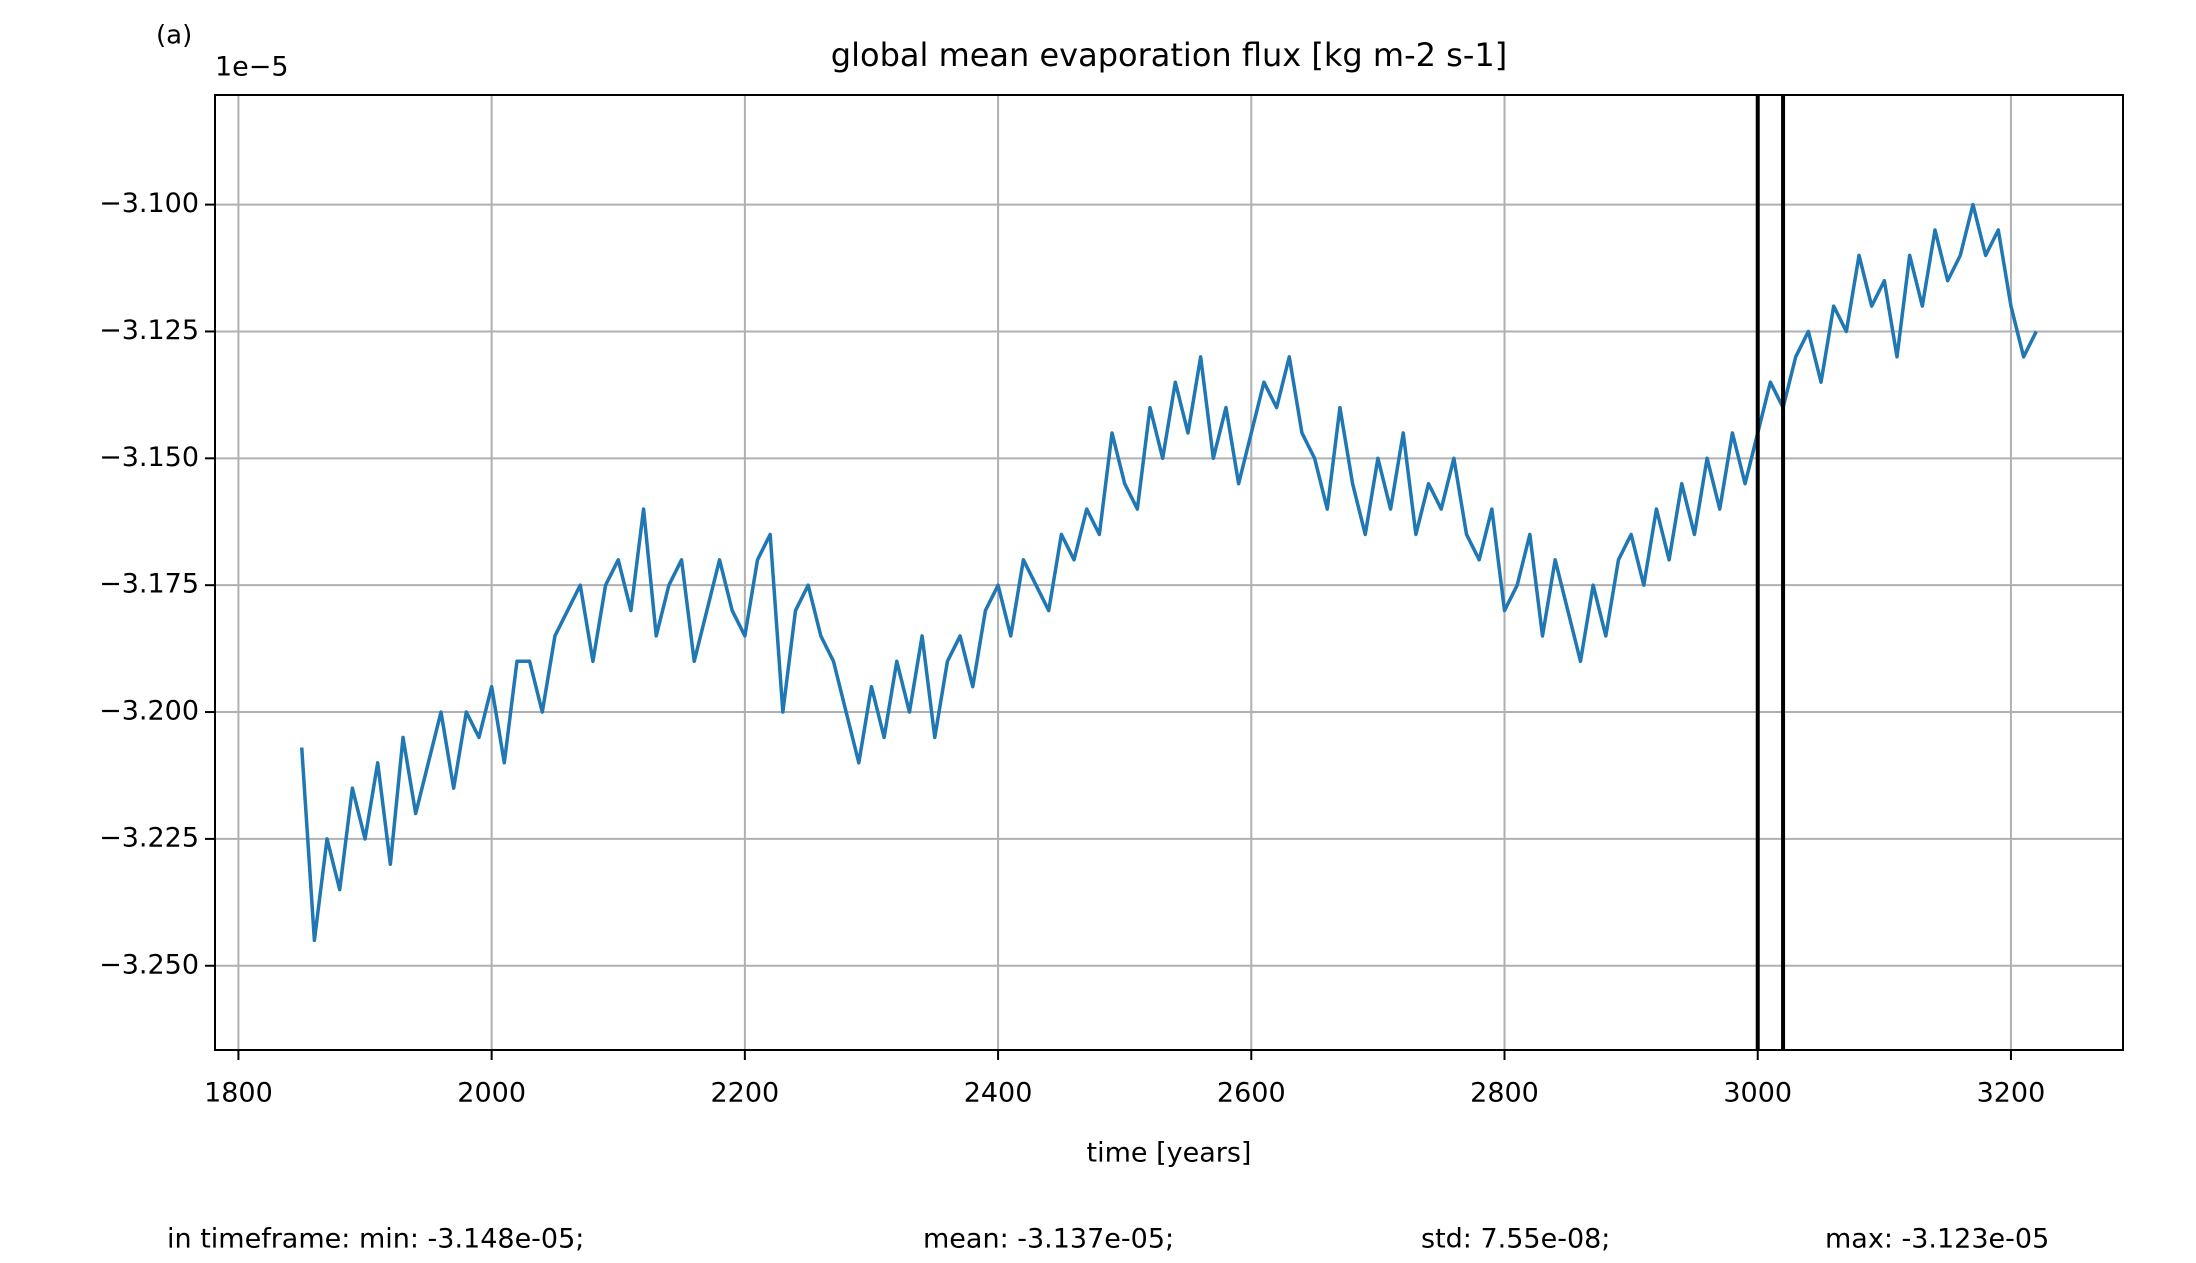 The height and width of the screenshot is (1263, 2196). Describe the element at coordinates (149, 837) in the screenshot. I see `y-tick-label: −3.225` at that location.